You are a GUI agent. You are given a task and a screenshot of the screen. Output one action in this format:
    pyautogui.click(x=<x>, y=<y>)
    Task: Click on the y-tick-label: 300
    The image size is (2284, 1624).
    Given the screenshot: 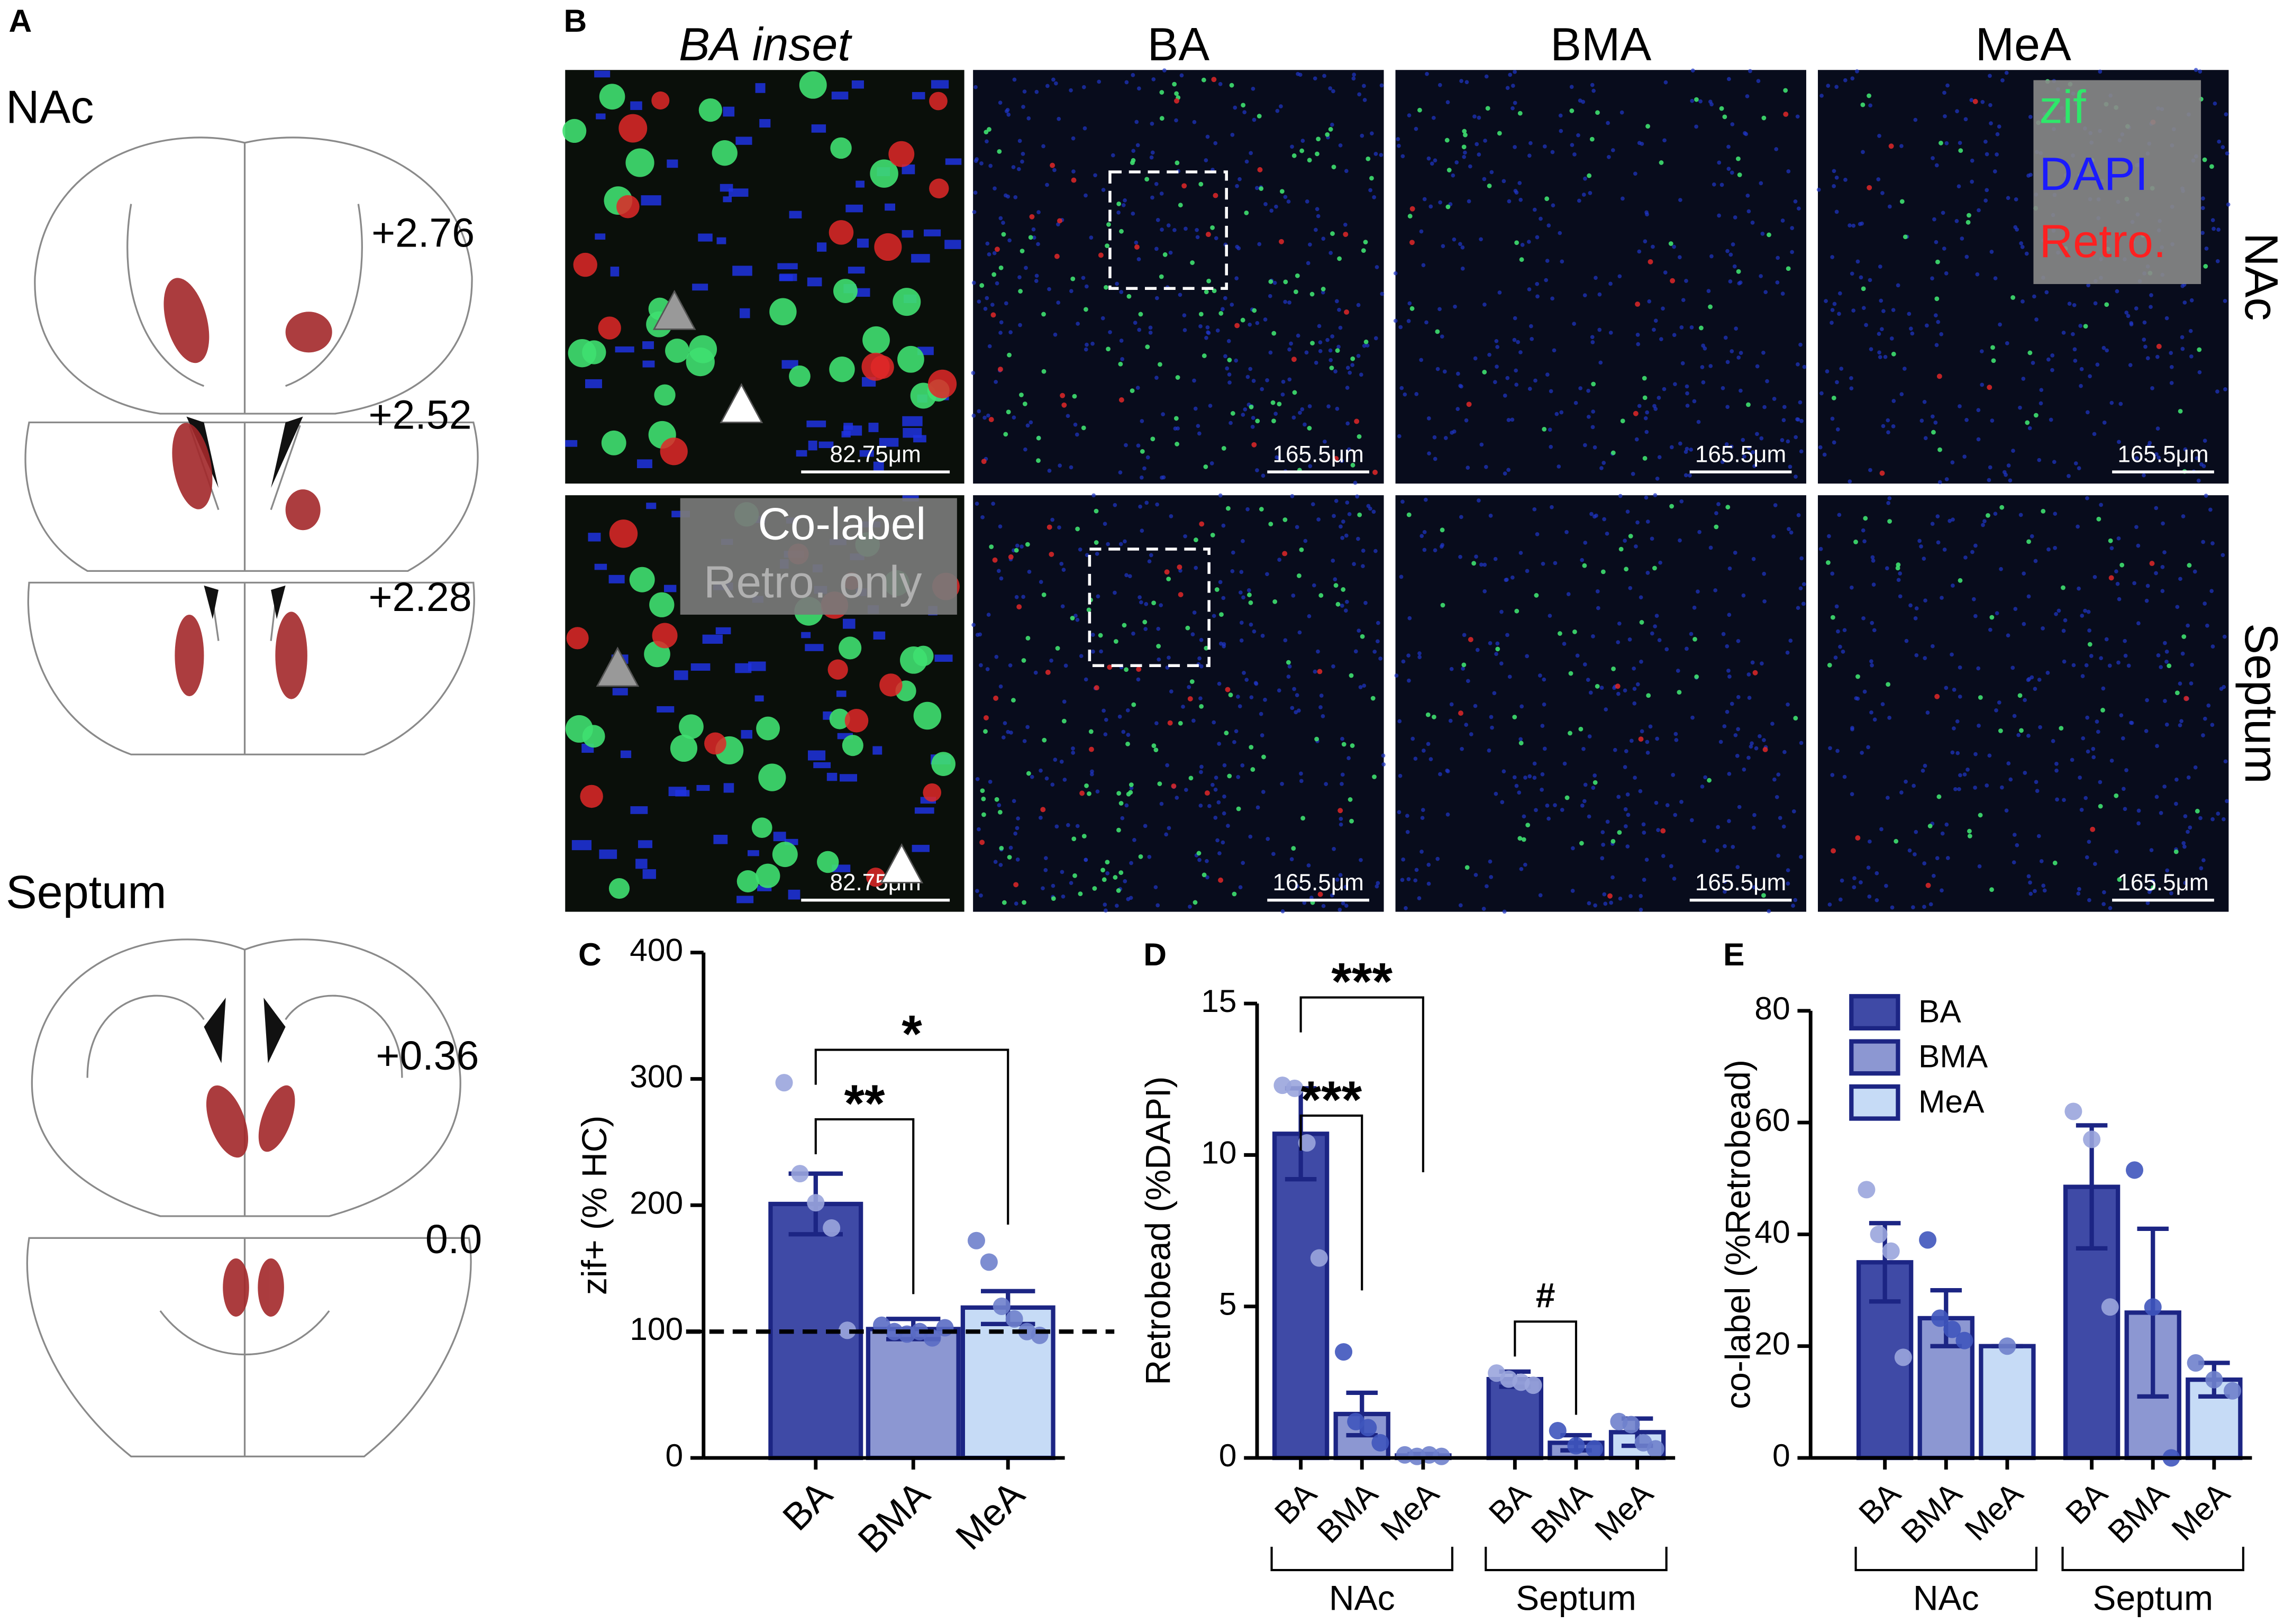 What is the action you would take?
    pyautogui.click(x=656, y=1076)
    